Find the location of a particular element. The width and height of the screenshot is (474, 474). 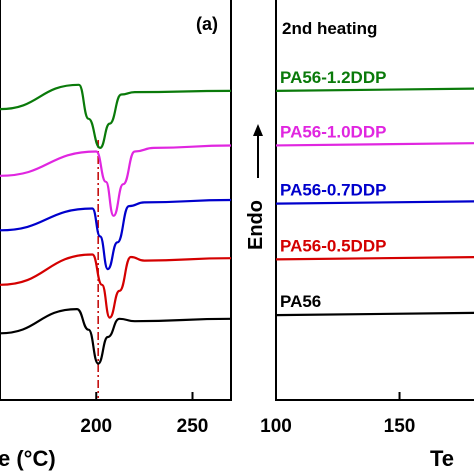

panel-label: (a) is located at coordinates (207, 24).